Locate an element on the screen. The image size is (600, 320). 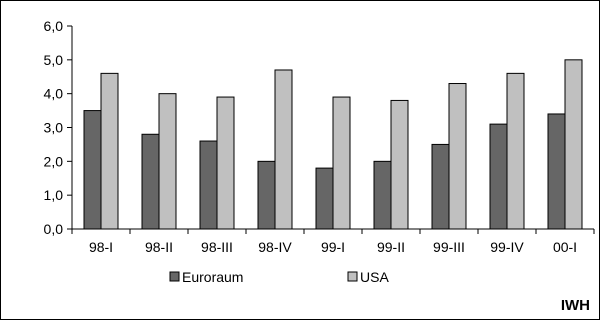
x-tick-label: 98-I is located at coordinates (101, 247).